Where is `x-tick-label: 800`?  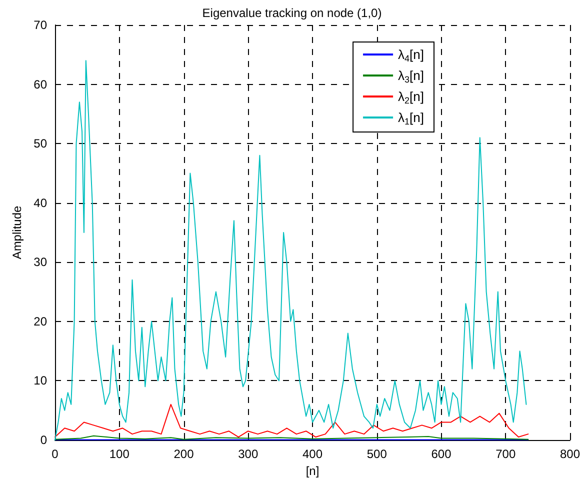
x-tick-label: 800 is located at coordinates (570, 454).